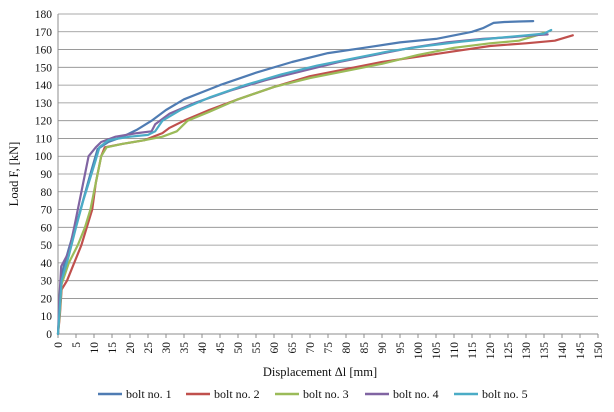 The height and width of the screenshot is (412, 614). What do you see at coordinates (185, 348) in the screenshot?
I see `x-tick-label: 35` at bounding box center [185, 348].